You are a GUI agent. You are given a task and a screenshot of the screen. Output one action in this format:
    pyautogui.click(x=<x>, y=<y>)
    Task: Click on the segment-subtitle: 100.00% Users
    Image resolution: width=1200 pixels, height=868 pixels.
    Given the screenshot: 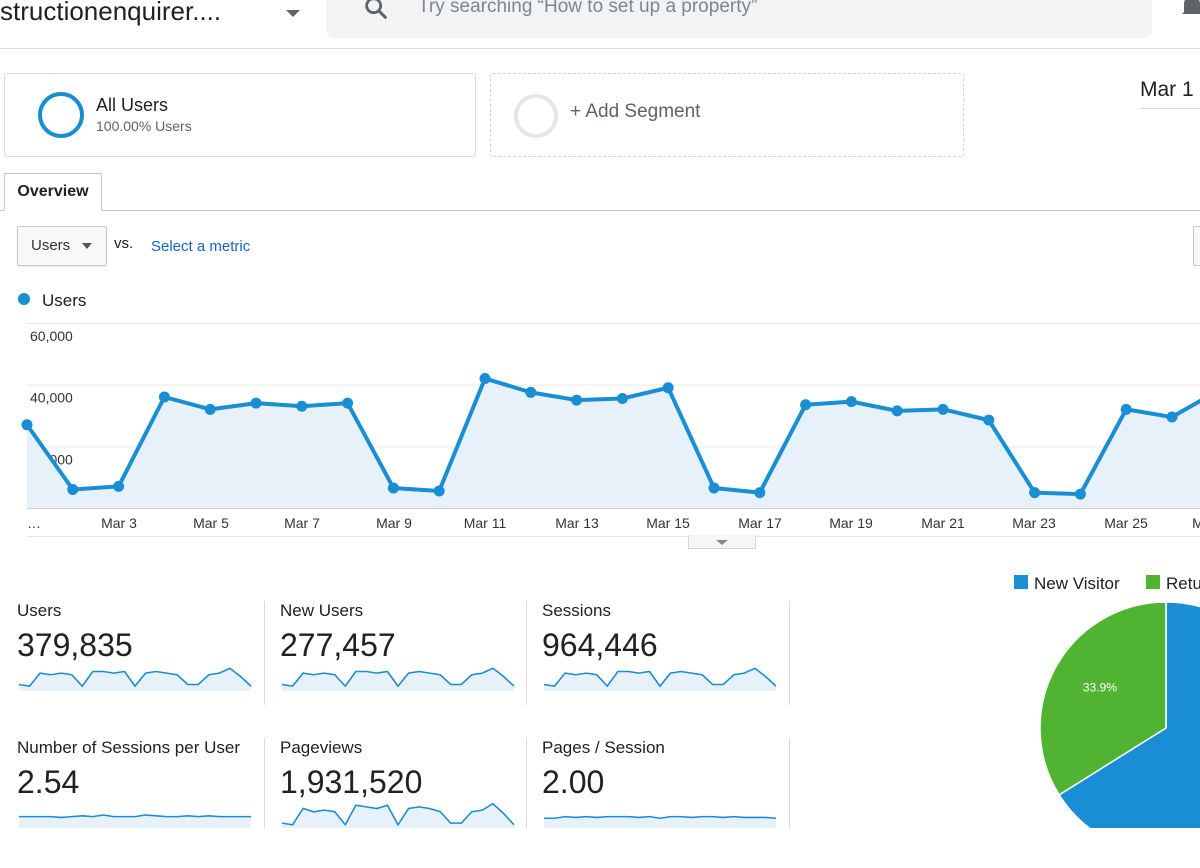 What is the action you would take?
    pyautogui.click(x=144, y=126)
    